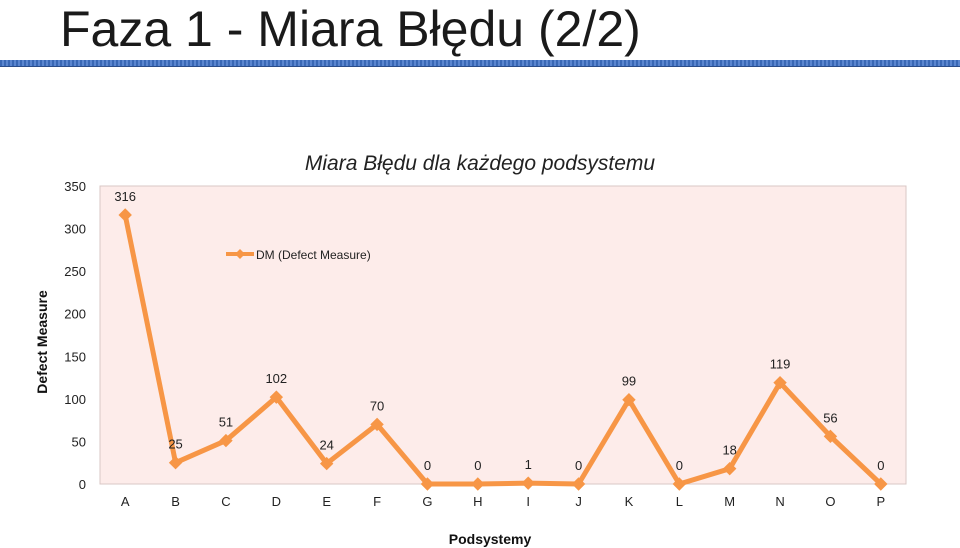 Image resolution: width=960 pixels, height=548 pixels. What do you see at coordinates (729, 501) in the screenshot?
I see `x-tick-label: M` at bounding box center [729, 501].